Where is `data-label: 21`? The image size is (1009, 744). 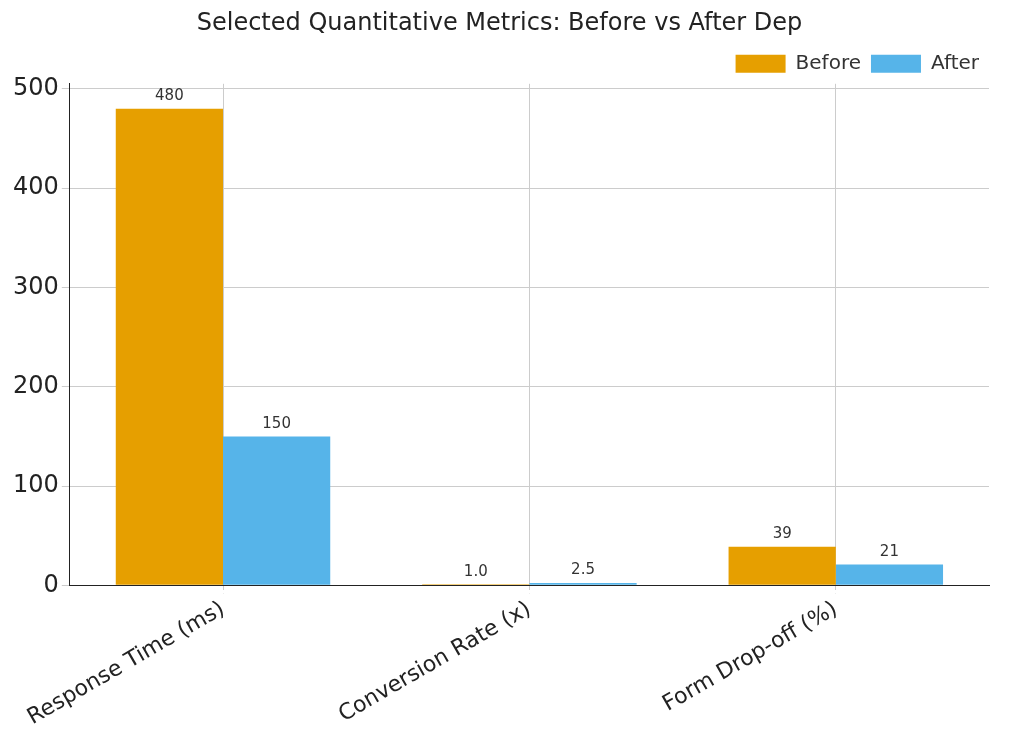 data-label: 21 is located at coordinates (889, 550).